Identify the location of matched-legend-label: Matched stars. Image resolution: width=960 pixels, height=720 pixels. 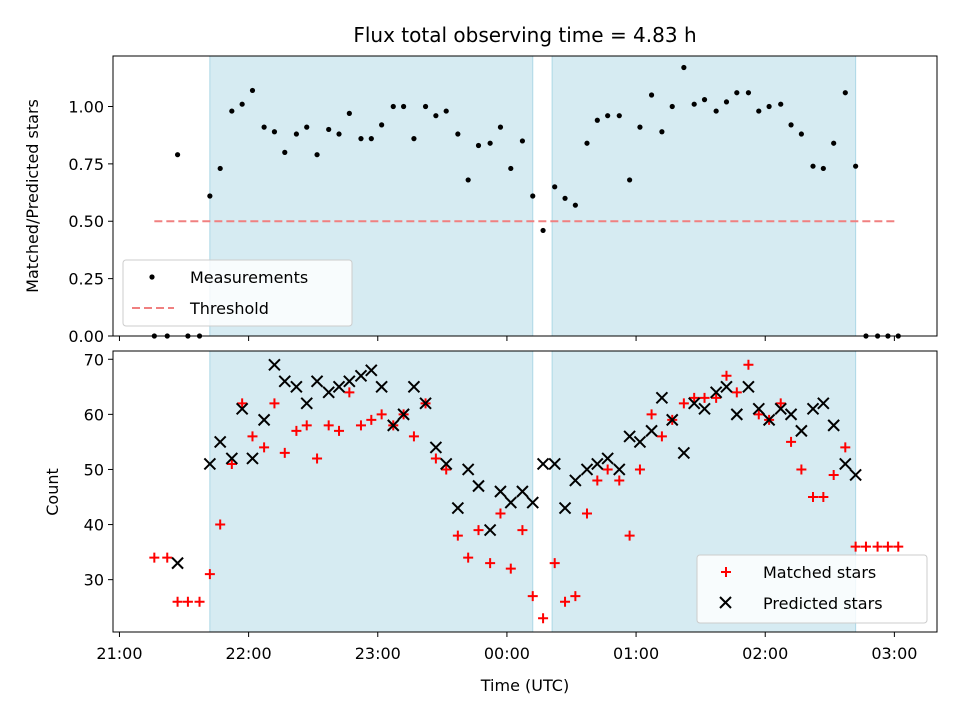
(819, 572).